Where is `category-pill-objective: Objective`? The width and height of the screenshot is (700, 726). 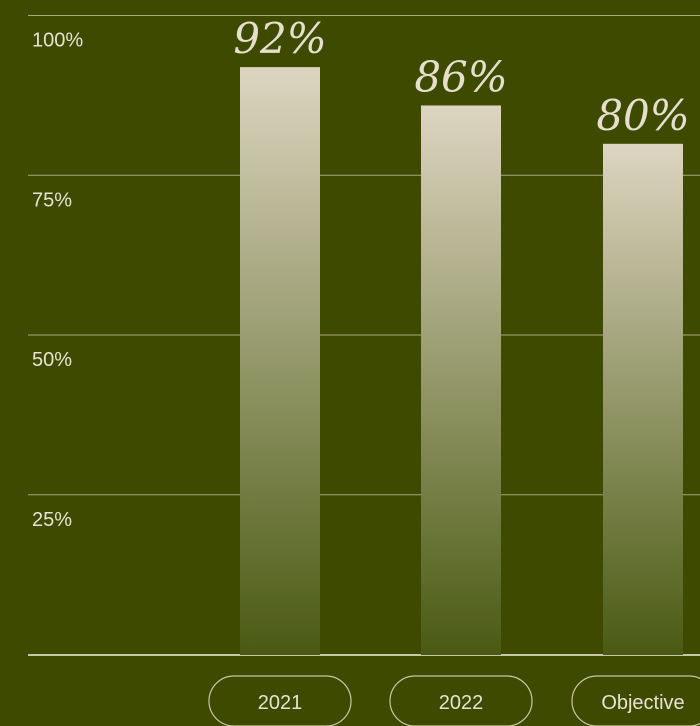
category-pill-objective: Objective is located at coordinates (635, 700).